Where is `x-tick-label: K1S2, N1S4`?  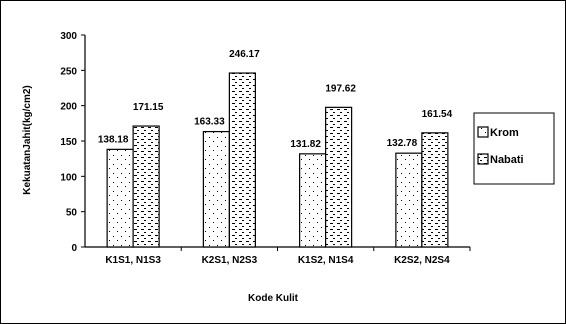
x-tick-label: K1S2, N1S4 is located at coordinates (326, 260).